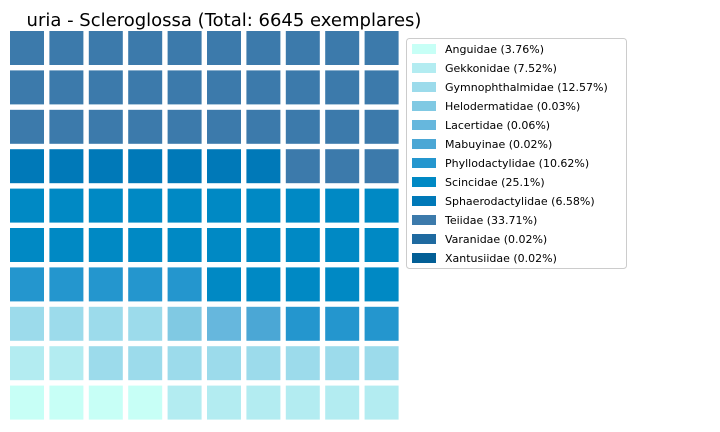 This screenshot has height=432, width=720. I want to click on legend-label: Lacertidae (0.06%), so click(497, 125).